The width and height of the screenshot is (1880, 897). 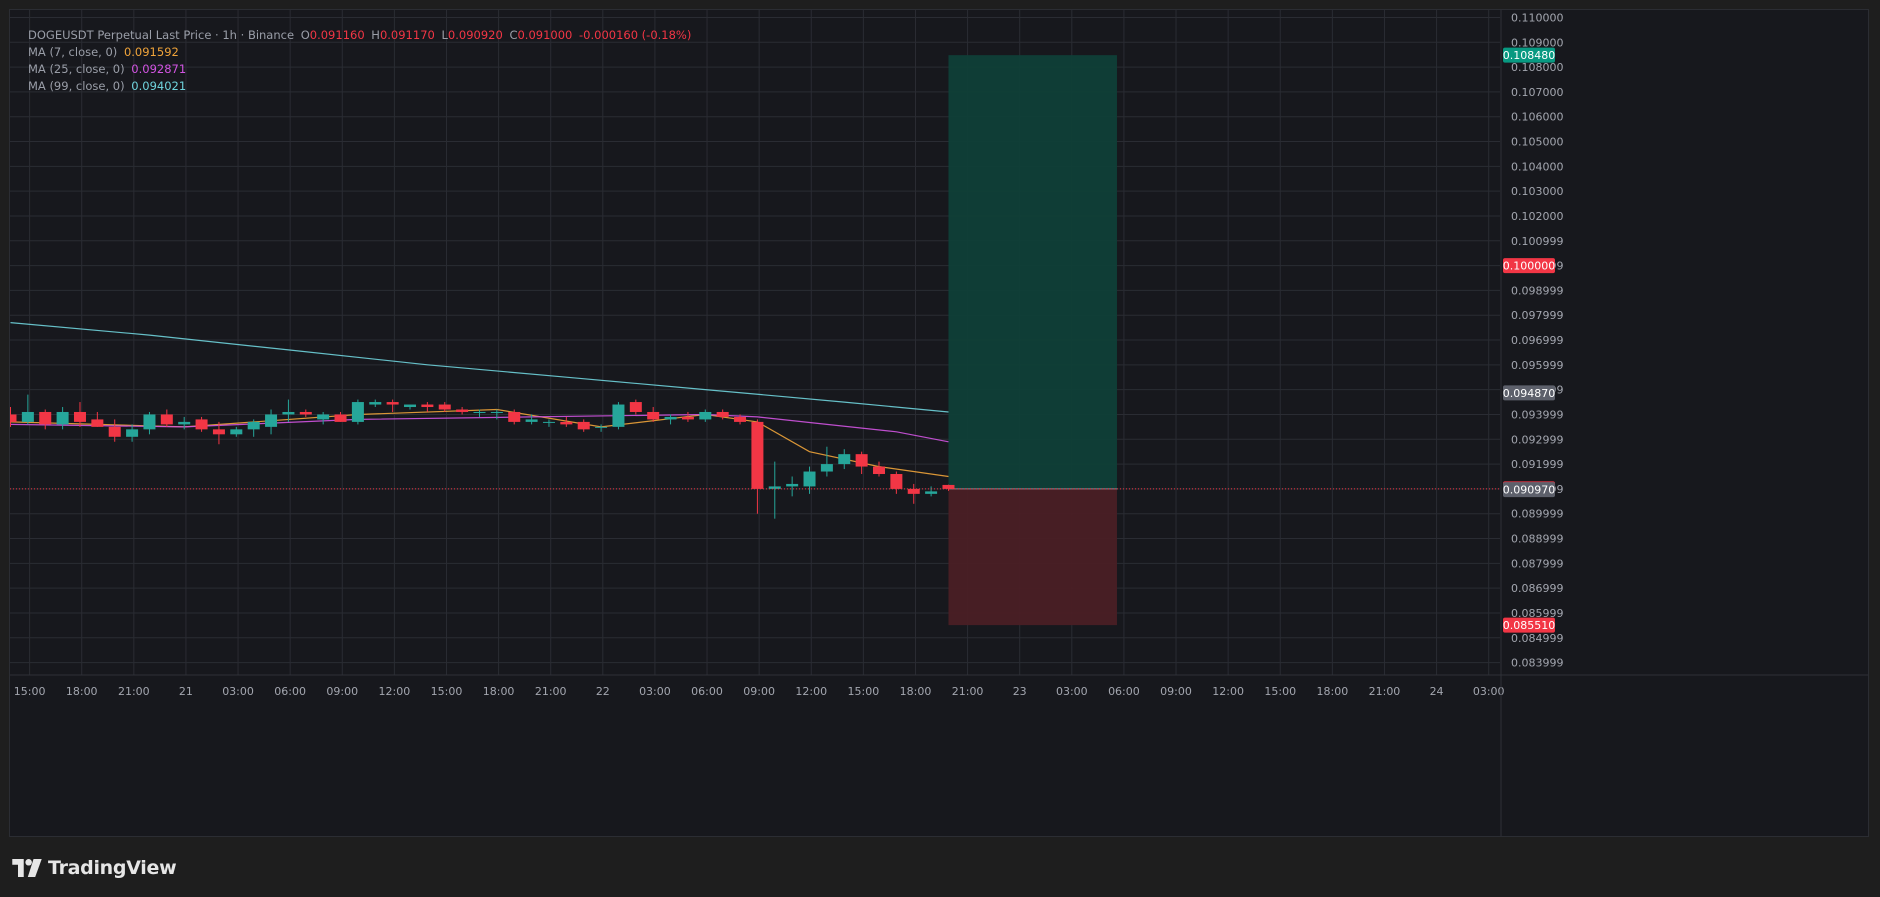 What do you see at coordinates (513, 35) in the screenshot?
I see `close-label: C` at bounding box center [513, 35].